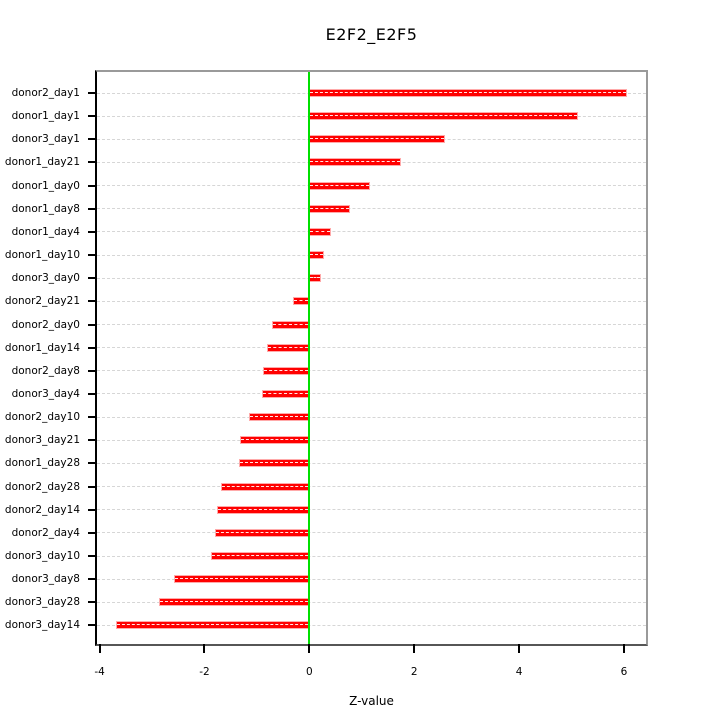 This screenshot has height=720, width=720. Describe the element at coordinates (45, 393) in the screenshot. I see `category-label: donor3_day4` at that location.